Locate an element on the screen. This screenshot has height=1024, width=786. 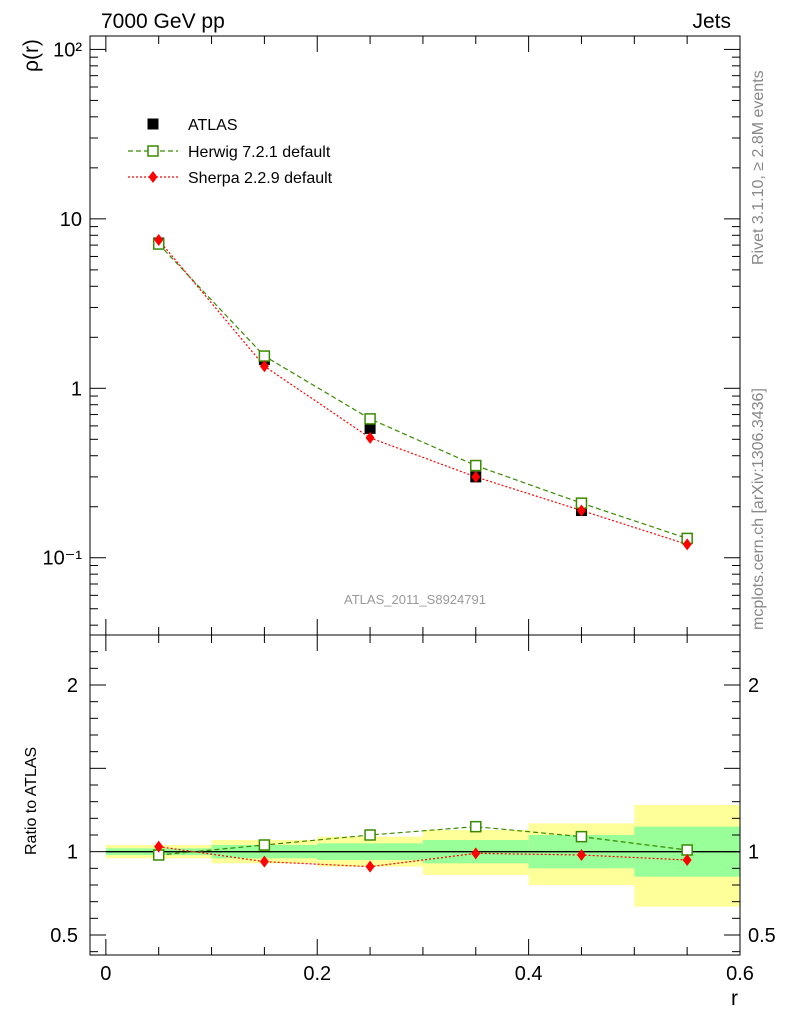
atlas-point is located at coordinates (370, 428).